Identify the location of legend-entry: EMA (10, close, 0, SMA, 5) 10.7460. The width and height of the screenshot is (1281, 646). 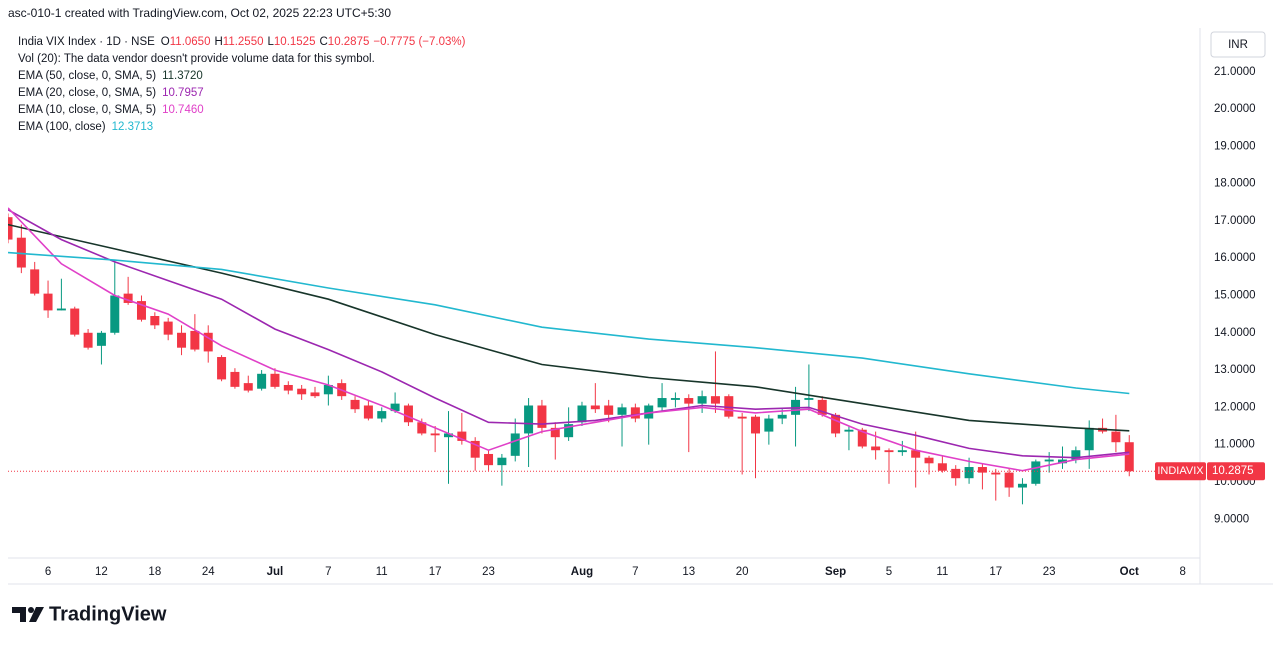
(111, 110).